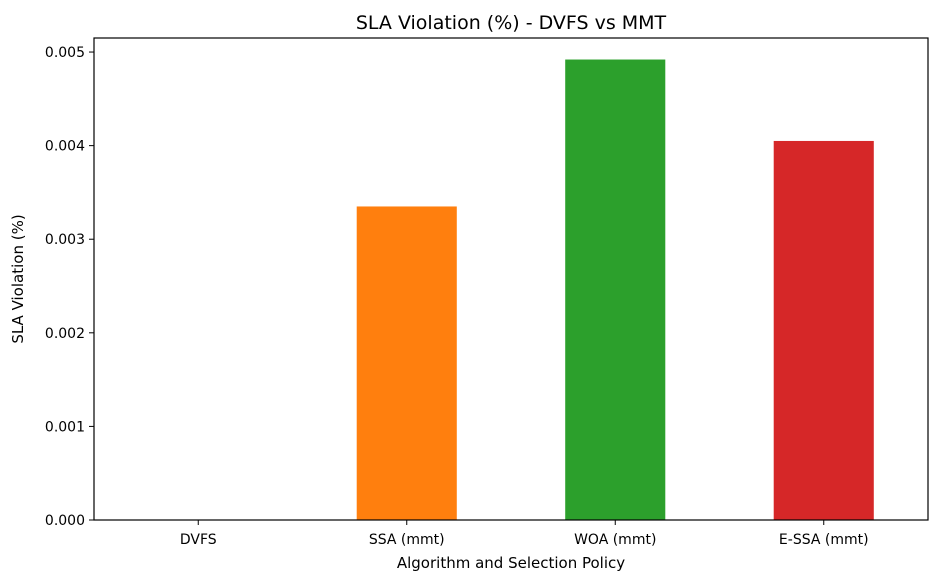 This screenshot has width=940, height=583. Describe the element at coordinates (65, 53) in the screenshot. I see `y-tick-label: 0.005` at that location.